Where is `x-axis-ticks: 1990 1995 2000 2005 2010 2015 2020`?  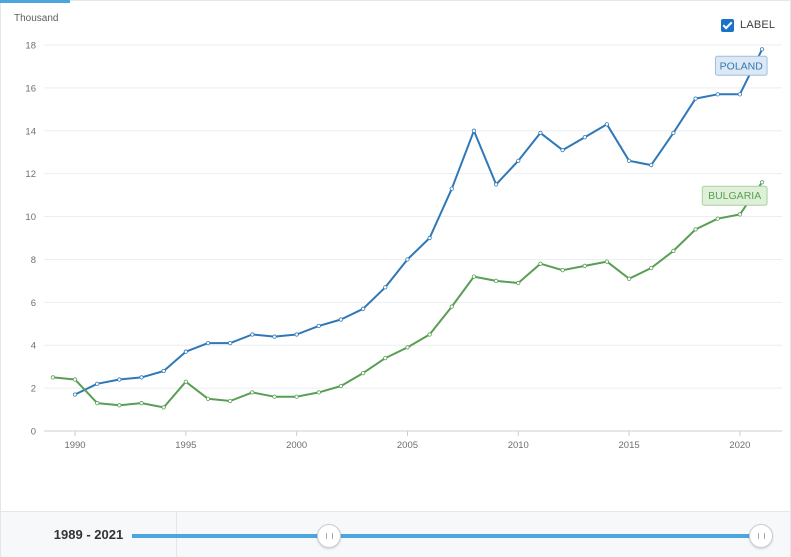
x-axis-ticks: 1990 1995 2000 2005 2010 2015 2020 is located at coordinates (407, 441).